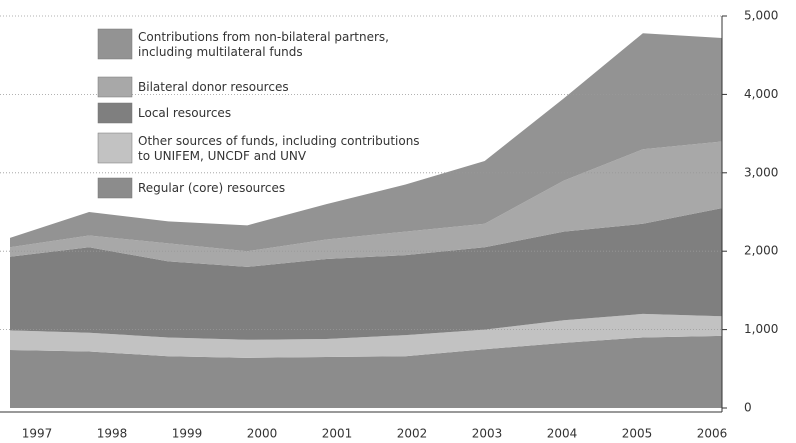  I want to click on legend-label: Regular (core) resources, so click(211, 188).